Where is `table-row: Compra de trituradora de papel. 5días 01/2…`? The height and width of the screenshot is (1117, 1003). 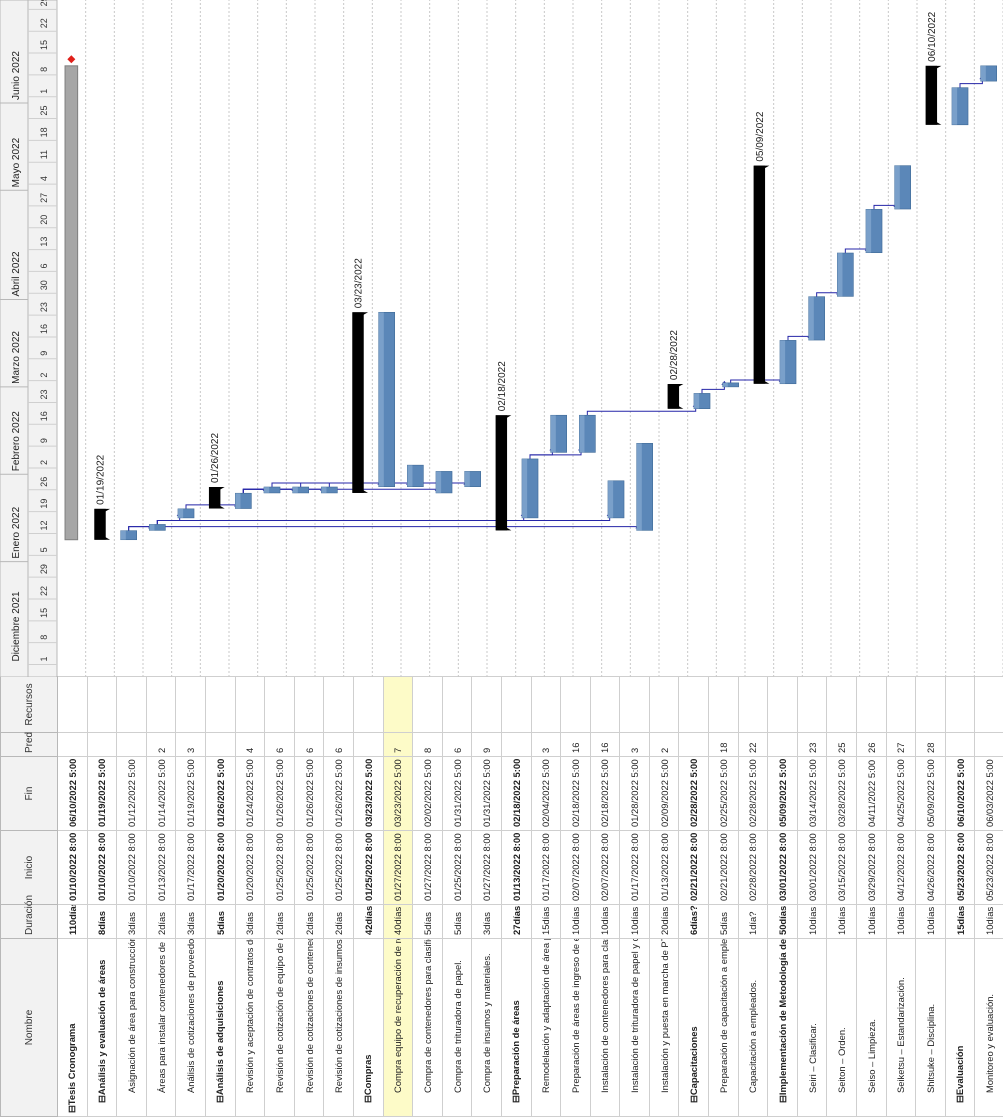
table-row: Compra de trituradora de papel. 5días 01/2… is located at coordinates (457, 896).